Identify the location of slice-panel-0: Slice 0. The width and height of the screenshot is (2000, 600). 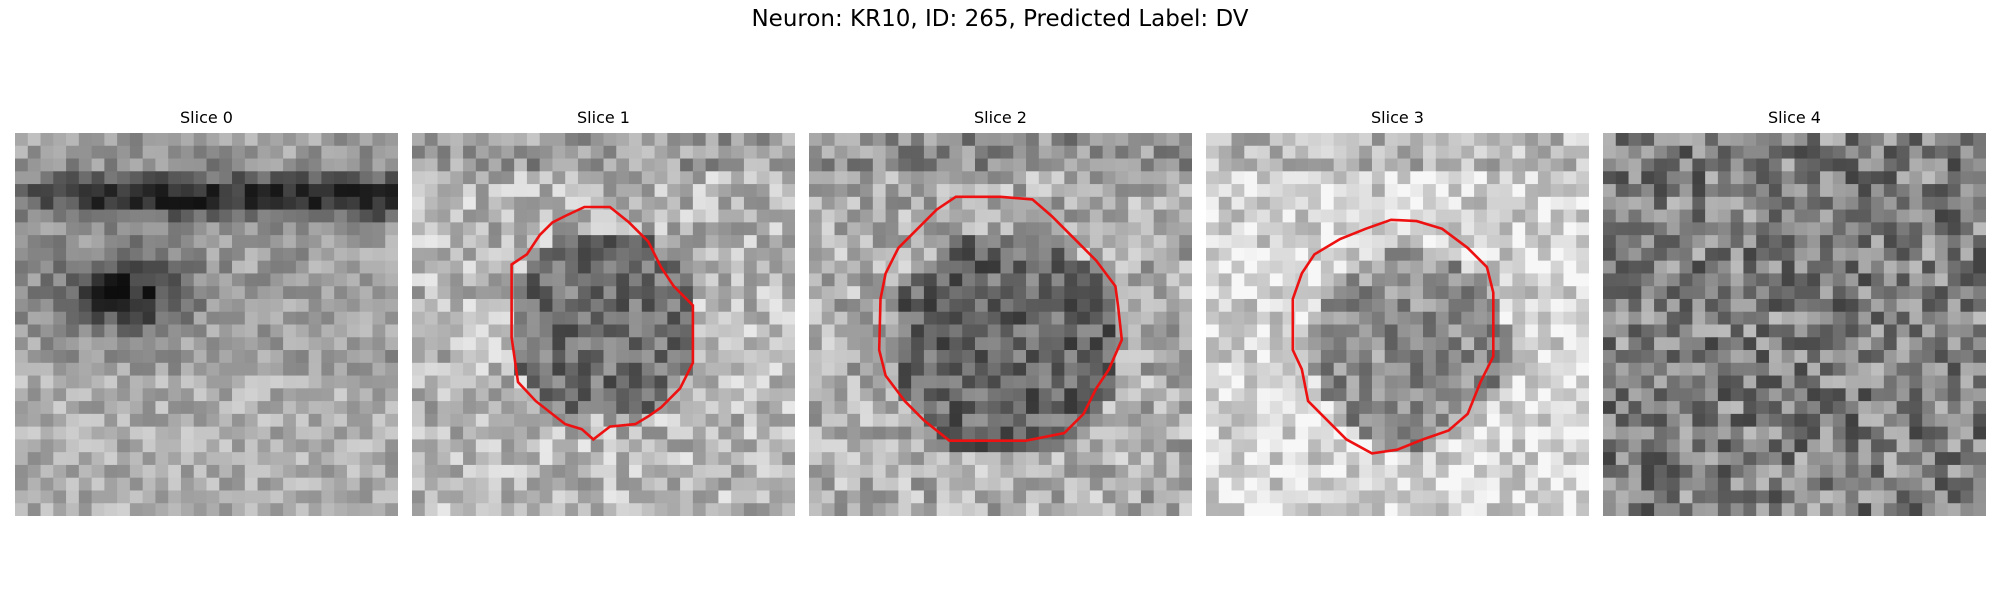
(206, 312).